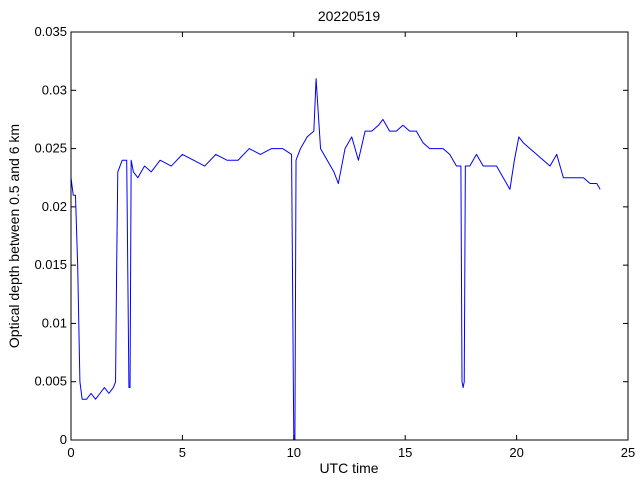 The width and height of the screenshot is (640, 480). Describe the element at coordinates (70, 452) in the screenshot. I see `x-tick-label: 0` at that location.